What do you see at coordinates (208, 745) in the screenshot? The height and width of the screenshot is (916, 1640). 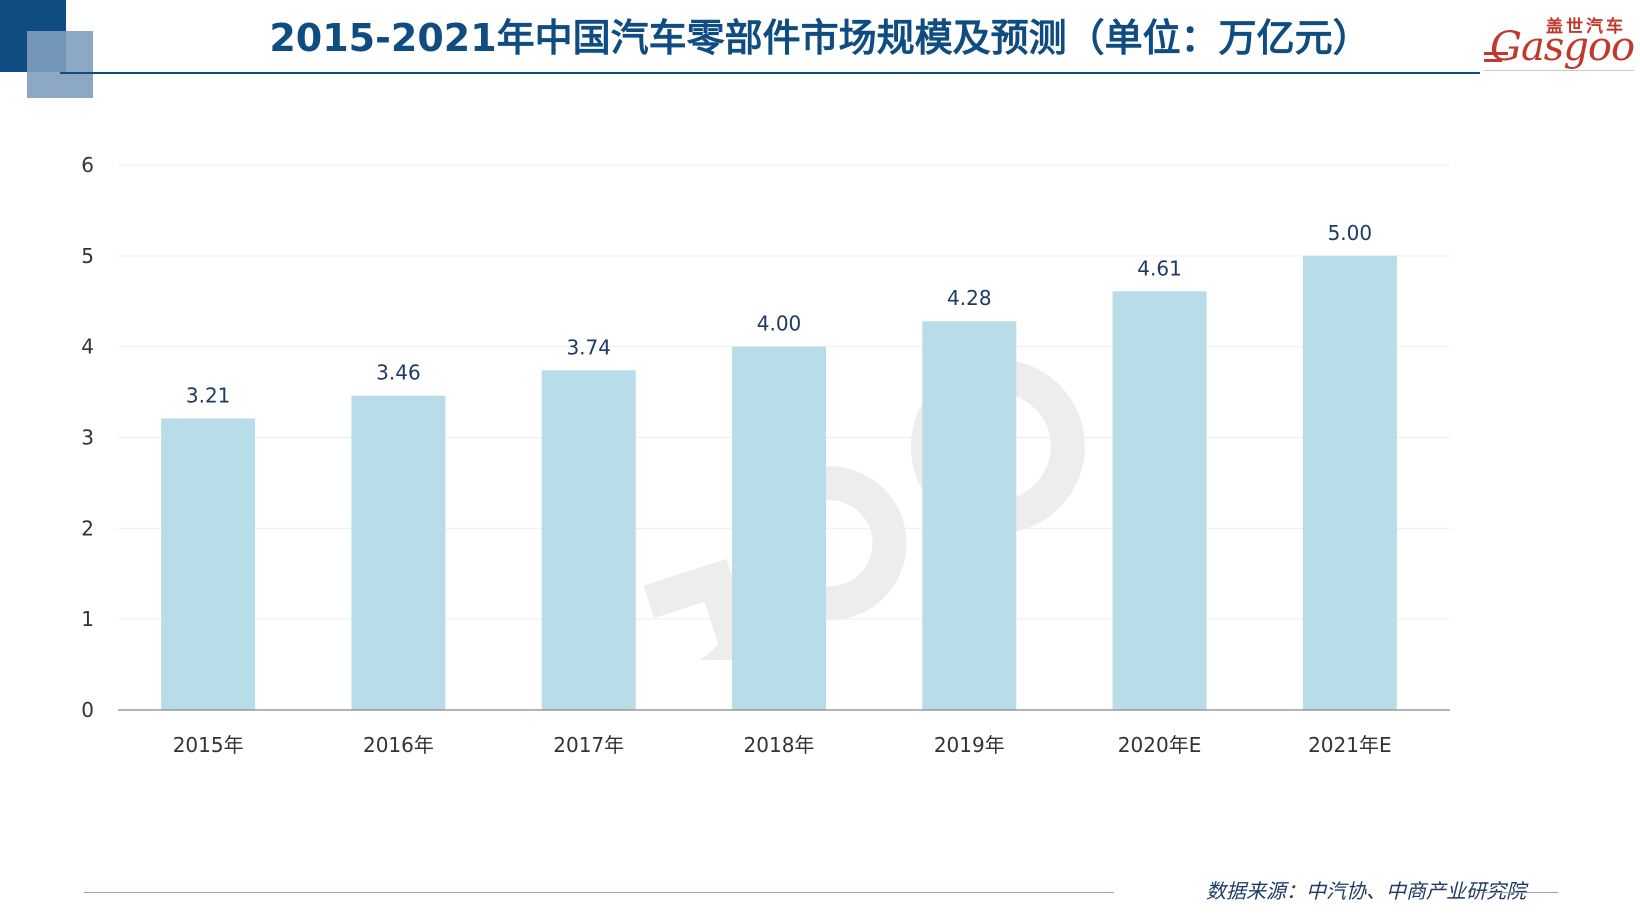 I see `x-tick-label: 2015年` at bounding box center [208, 745].